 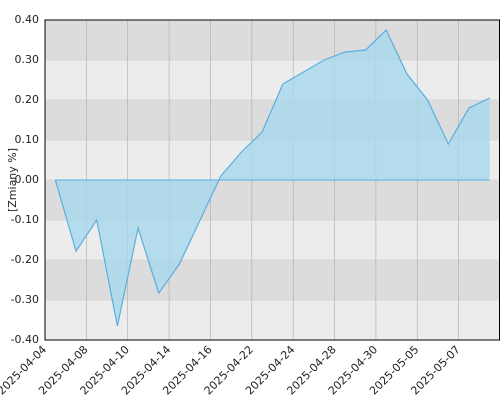 What do you see at coordinates (27, 59) in the screenshot?
I see `y-tick-label: 0.30` at bounding box center [27, 59].